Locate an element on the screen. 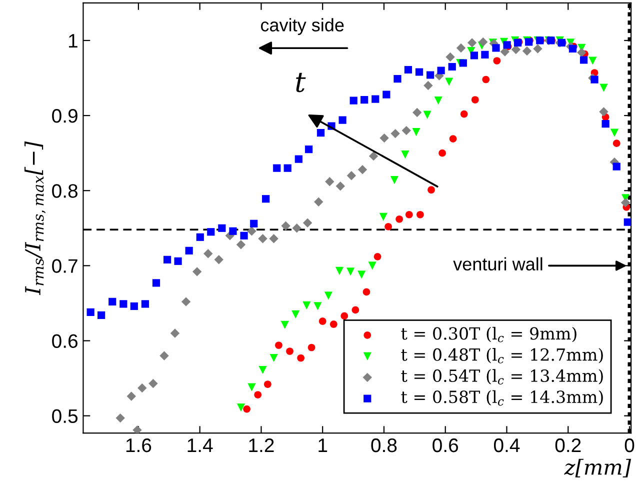 The height and width of the screenshot is (491, 640). legend-label: t = 0.58T (l$_{c}$ = 14.3mm) is located at coordinates (502, 398).